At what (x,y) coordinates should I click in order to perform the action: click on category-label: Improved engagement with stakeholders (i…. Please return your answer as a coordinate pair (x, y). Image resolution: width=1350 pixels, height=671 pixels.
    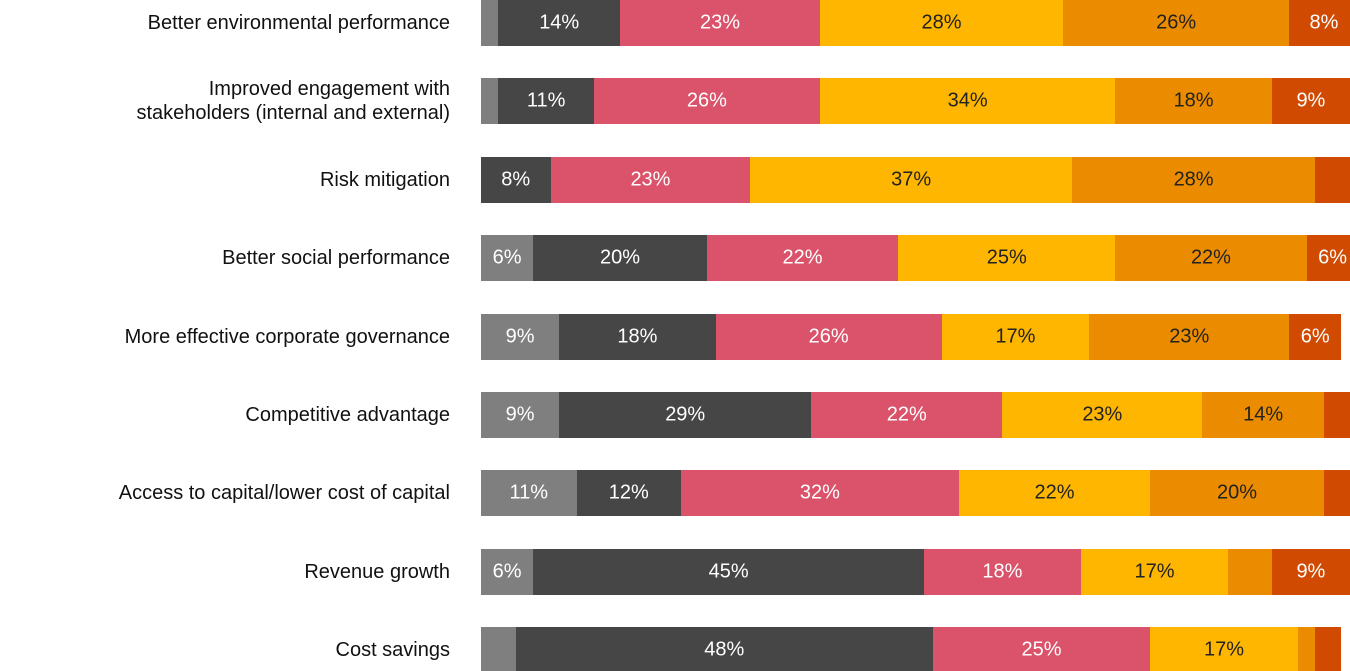
    Looking at the image, I should click on (293, 101).